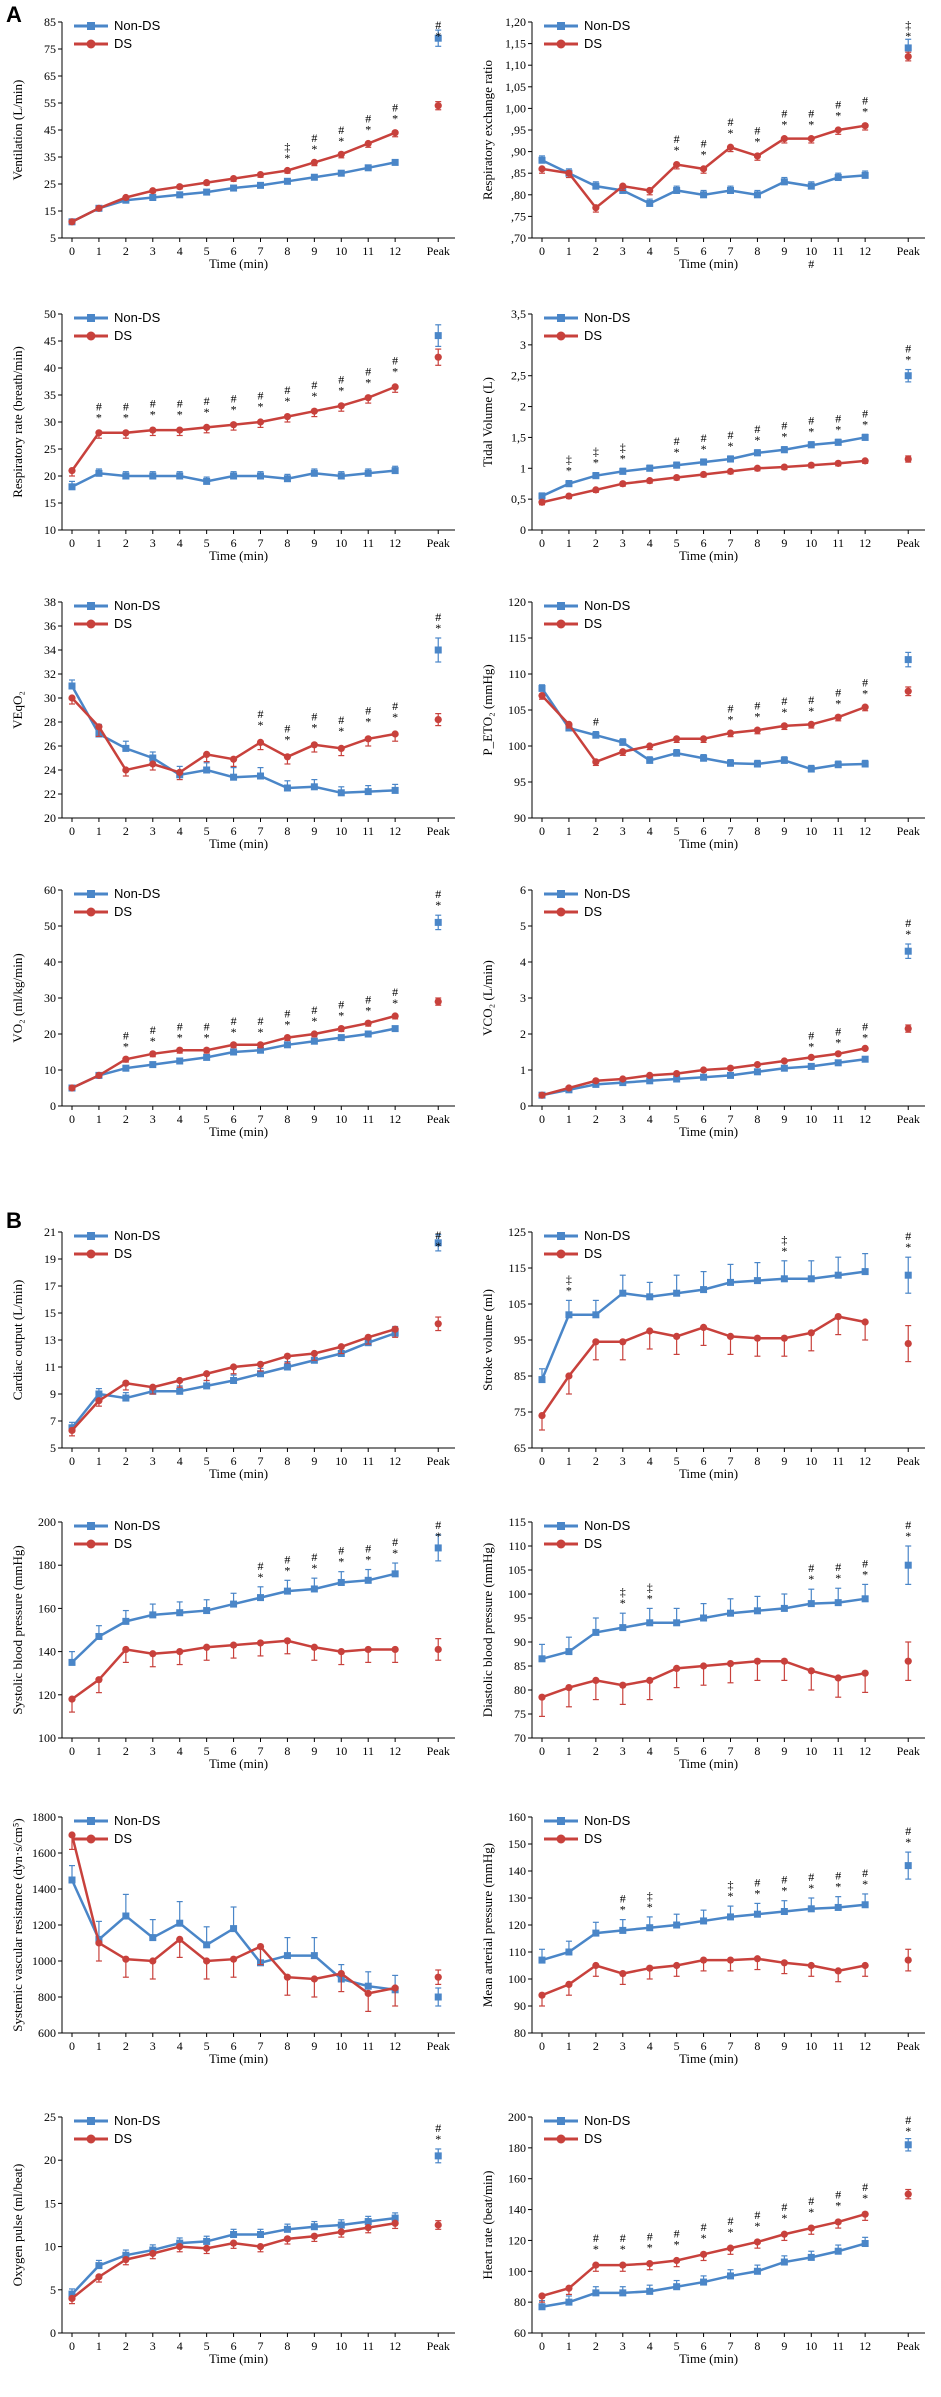  What do you see at coordinates (518, 238) in the screenshot?
I see `y-tick-label: ,70` at bounding box center [518, 238].